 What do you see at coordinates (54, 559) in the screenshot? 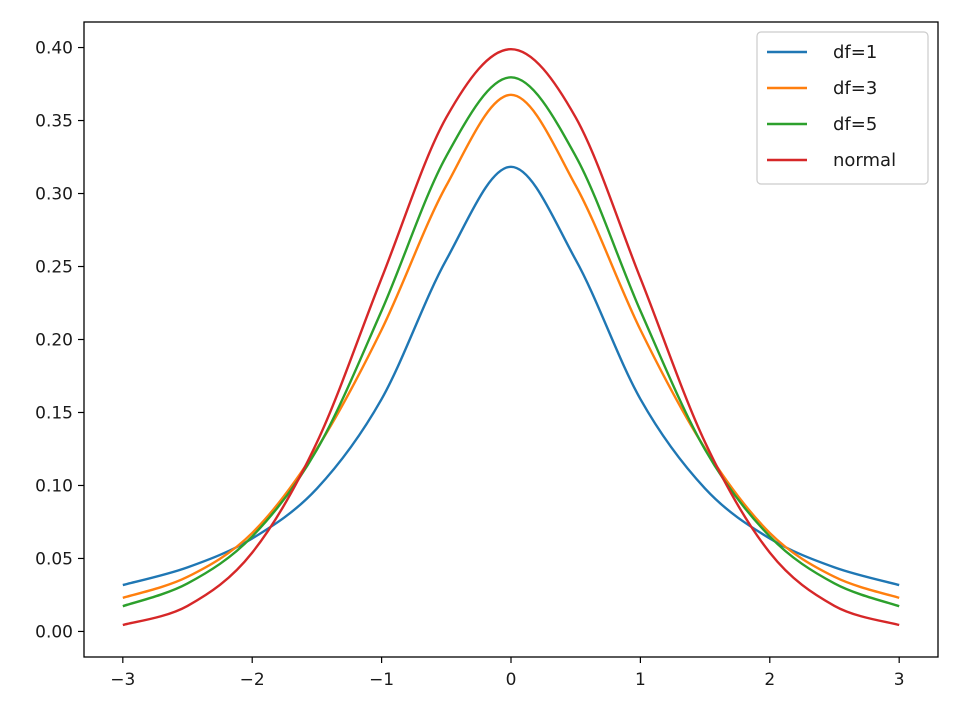
I see `y-tick-label: 0.05` at bounding box center [54, 559].